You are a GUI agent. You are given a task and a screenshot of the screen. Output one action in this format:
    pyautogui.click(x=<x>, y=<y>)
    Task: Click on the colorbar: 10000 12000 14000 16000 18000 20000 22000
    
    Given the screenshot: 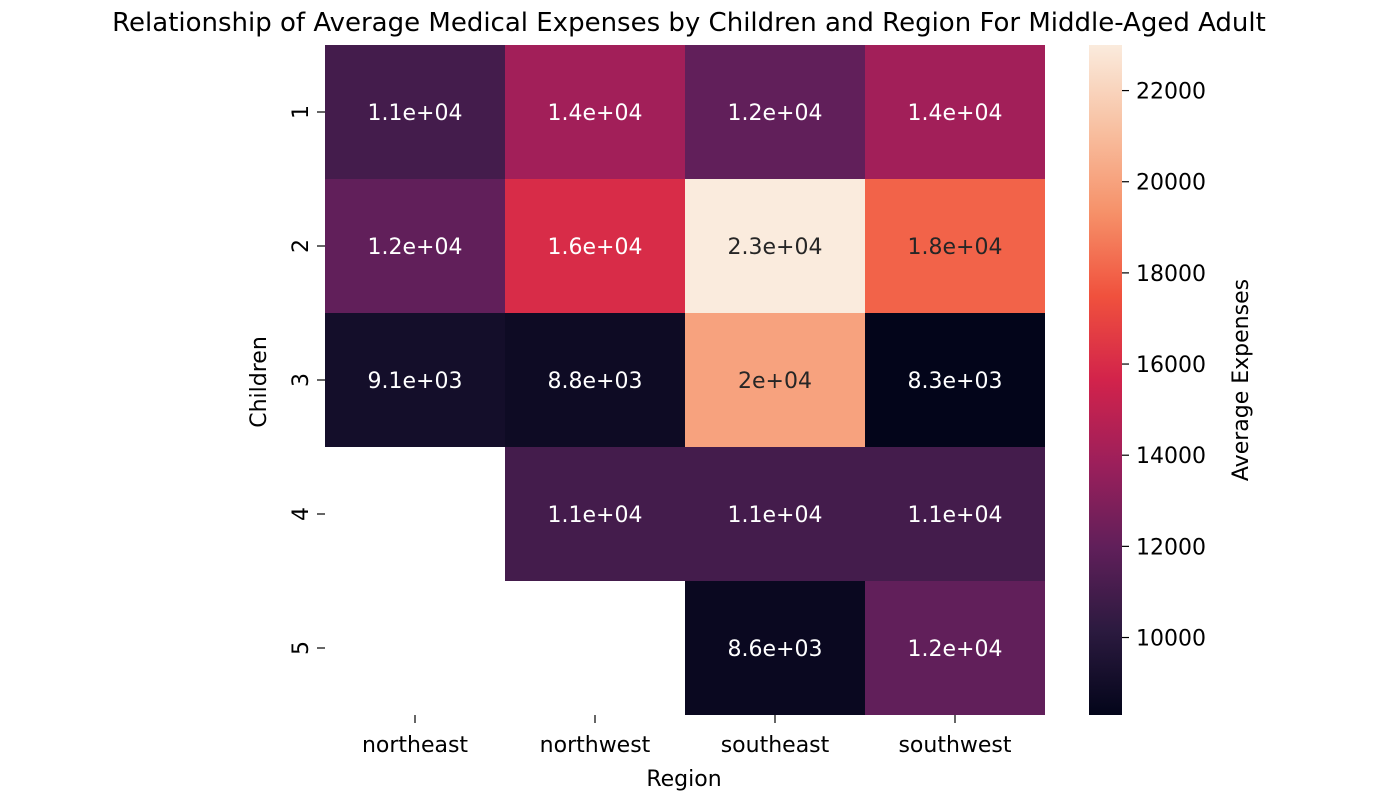 What is the action you would take?
    pyautogui.click(x=1147, y=380)
    